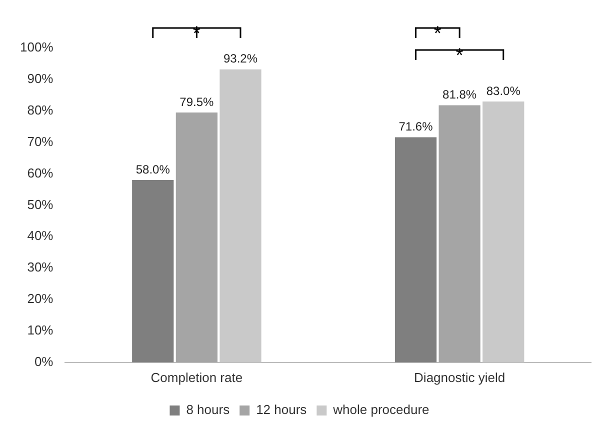  I want to click on legend-label: 12 hours, so click(282, 410).